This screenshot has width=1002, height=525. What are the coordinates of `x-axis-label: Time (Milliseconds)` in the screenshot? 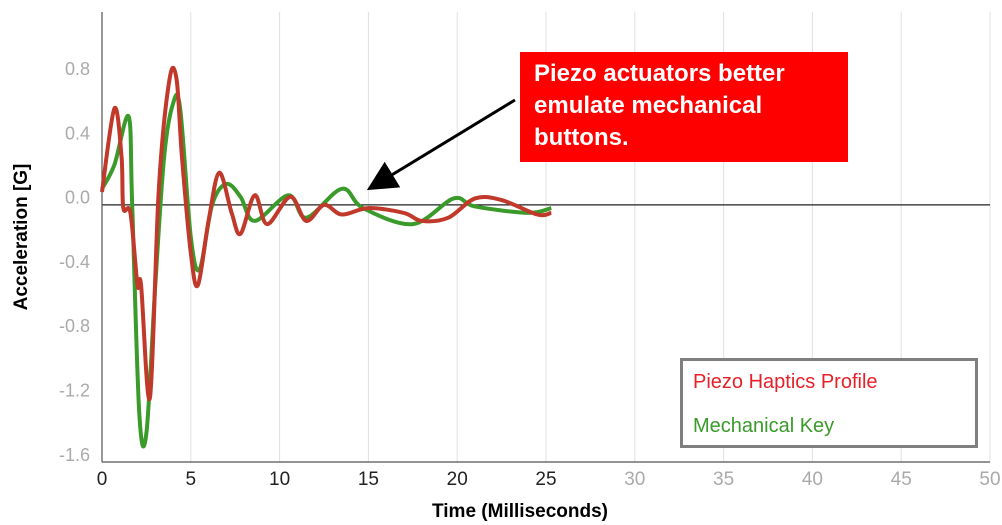 It's located at (520, 511).